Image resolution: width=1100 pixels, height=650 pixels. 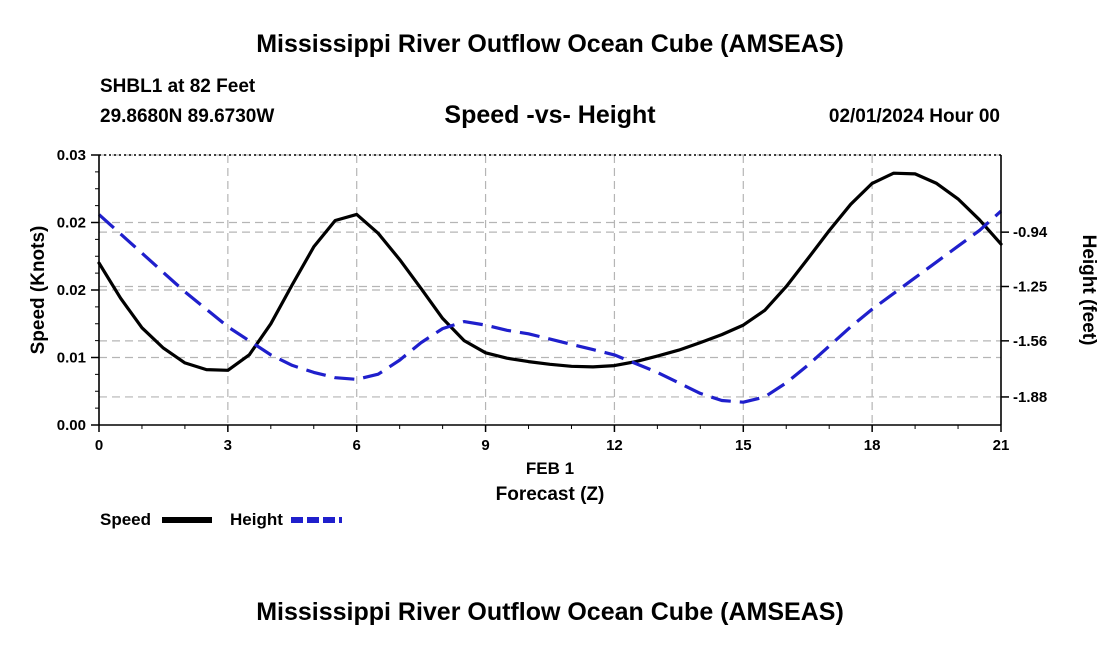 I want to click on y-right-tick-label: -1.25, so click(x=1030, y=286).